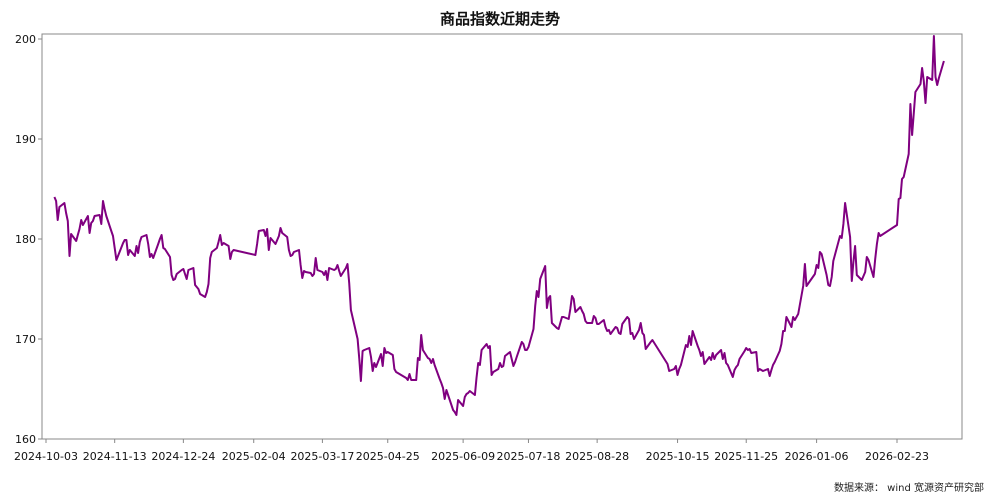 The image size is (1000, 500). What do you see at coordinates (25, 439) in the screenshot?
I see `y-tick-label: 160` at bounding box center [25, 439].